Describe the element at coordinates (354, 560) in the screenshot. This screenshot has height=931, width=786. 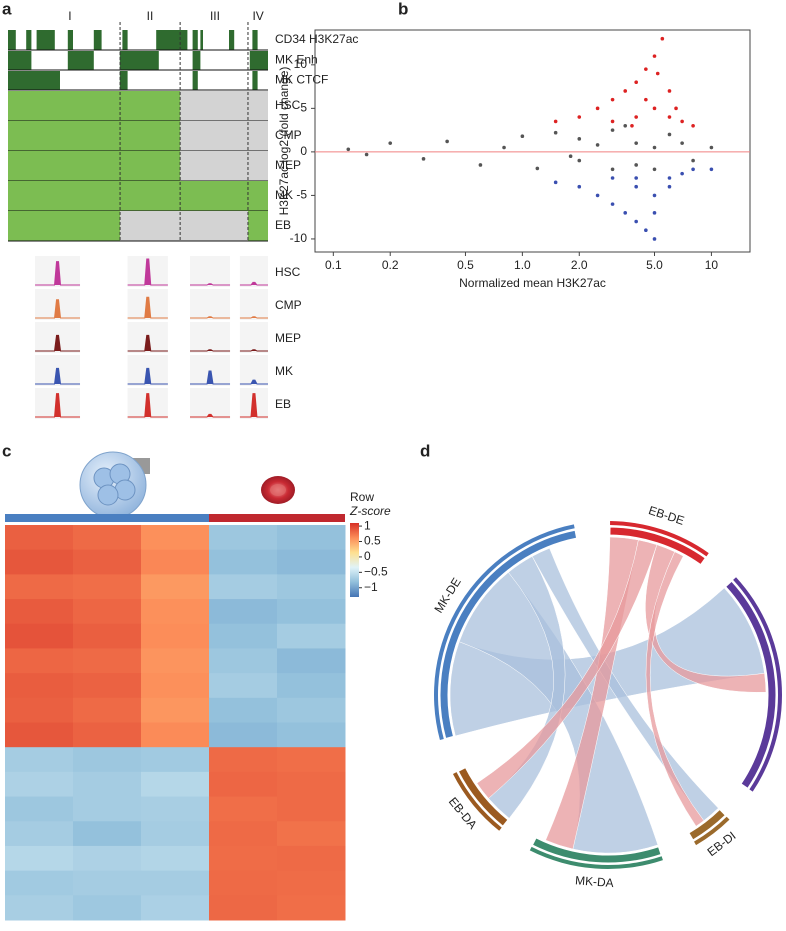
I see `colorbar` at that location.